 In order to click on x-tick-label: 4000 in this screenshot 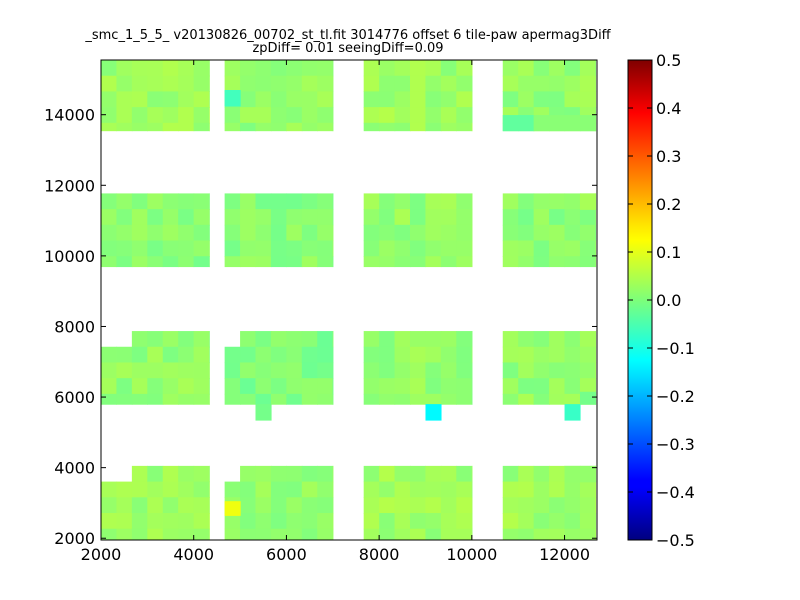, I will do `click(193, 554)`.